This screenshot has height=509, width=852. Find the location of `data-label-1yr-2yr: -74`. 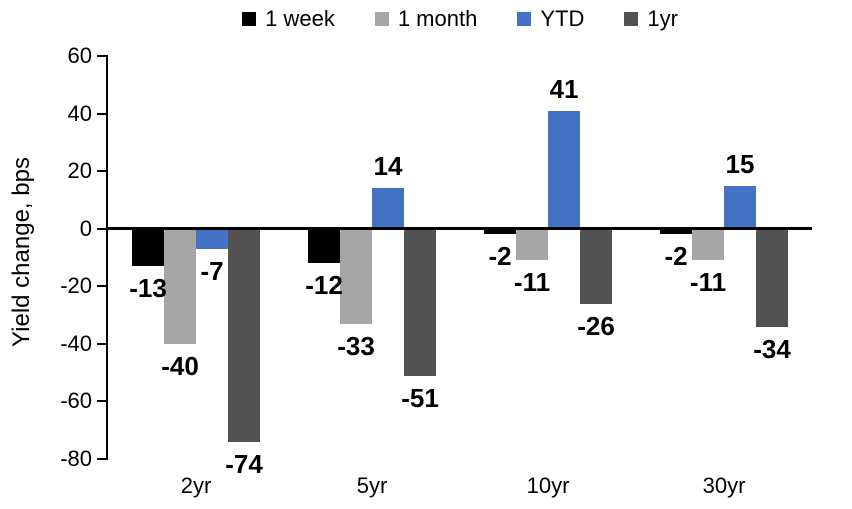

data-label-1yr-2yr: -74 is located at coordinates (244, 463).